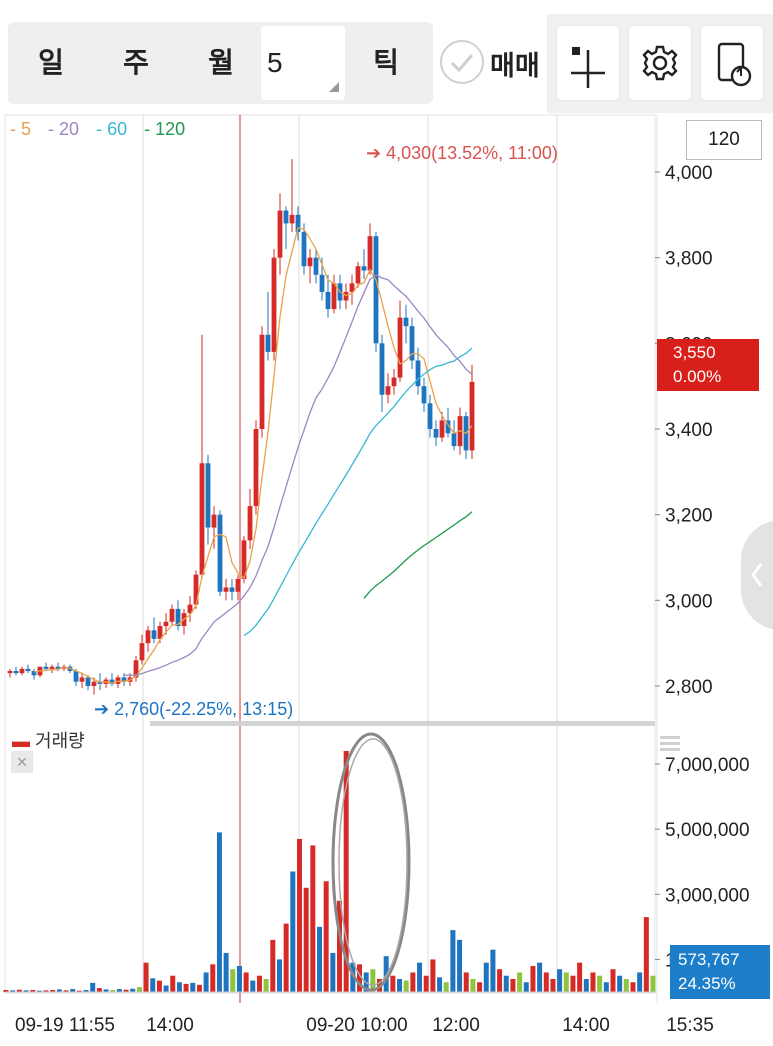 This screenshot has height=1046, width=773. I want to click on period-tick-button: 틱, so click(386, 62).